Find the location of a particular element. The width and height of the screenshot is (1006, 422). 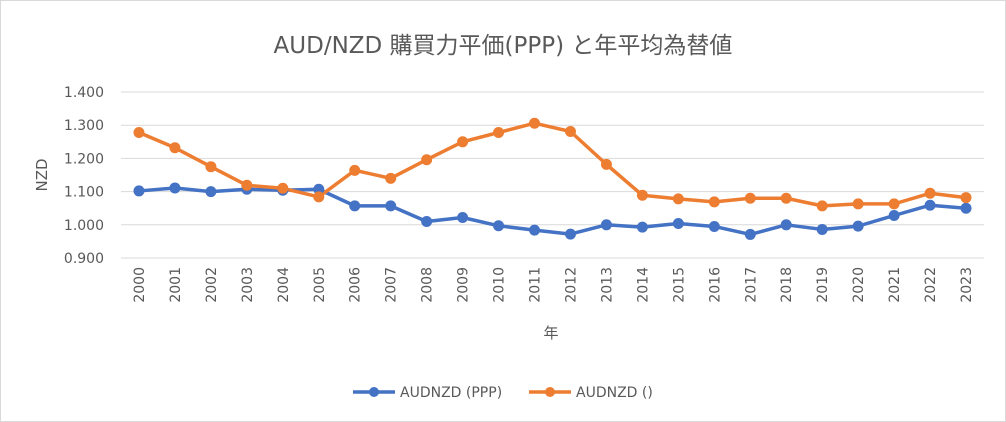

x-tick-label: 2009 is located at coordinates (464, 285).